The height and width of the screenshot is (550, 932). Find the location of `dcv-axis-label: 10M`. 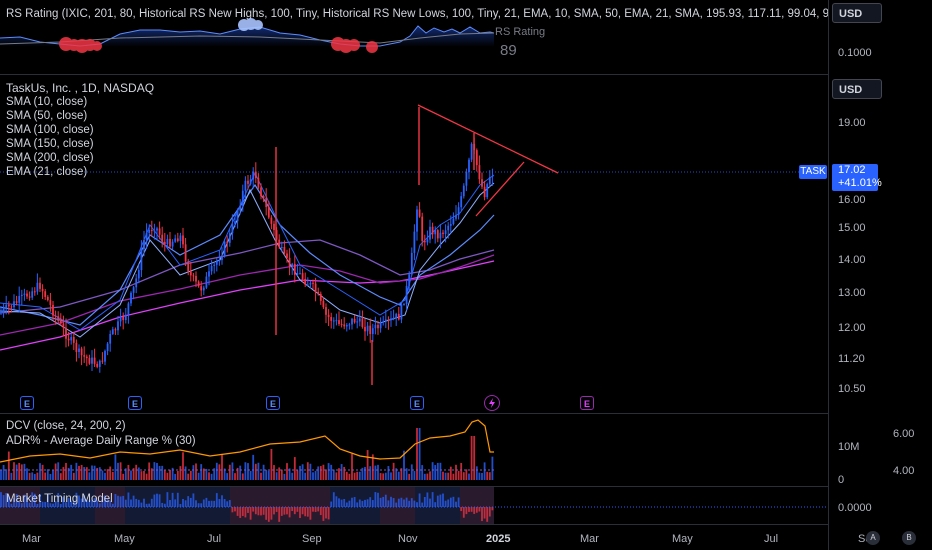

dcv-axis-label: 10M is located at coordinates (849, 447).